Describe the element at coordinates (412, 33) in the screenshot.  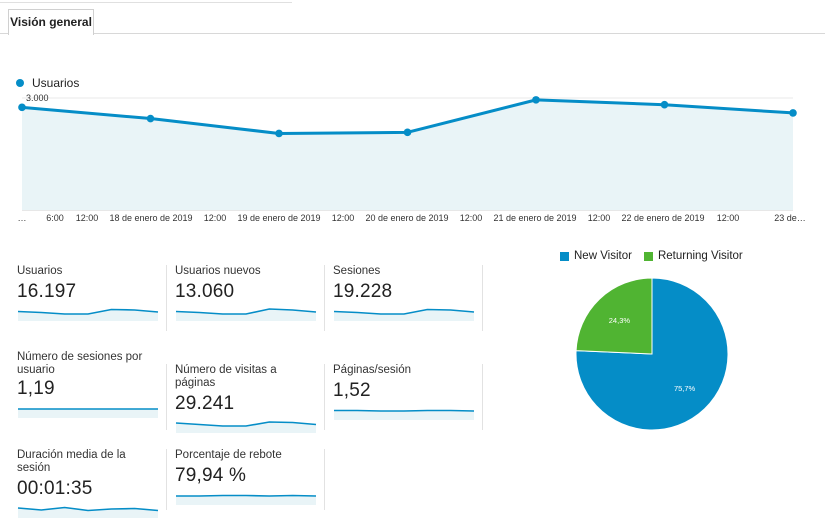
I see `tab-bar-line` at that location.